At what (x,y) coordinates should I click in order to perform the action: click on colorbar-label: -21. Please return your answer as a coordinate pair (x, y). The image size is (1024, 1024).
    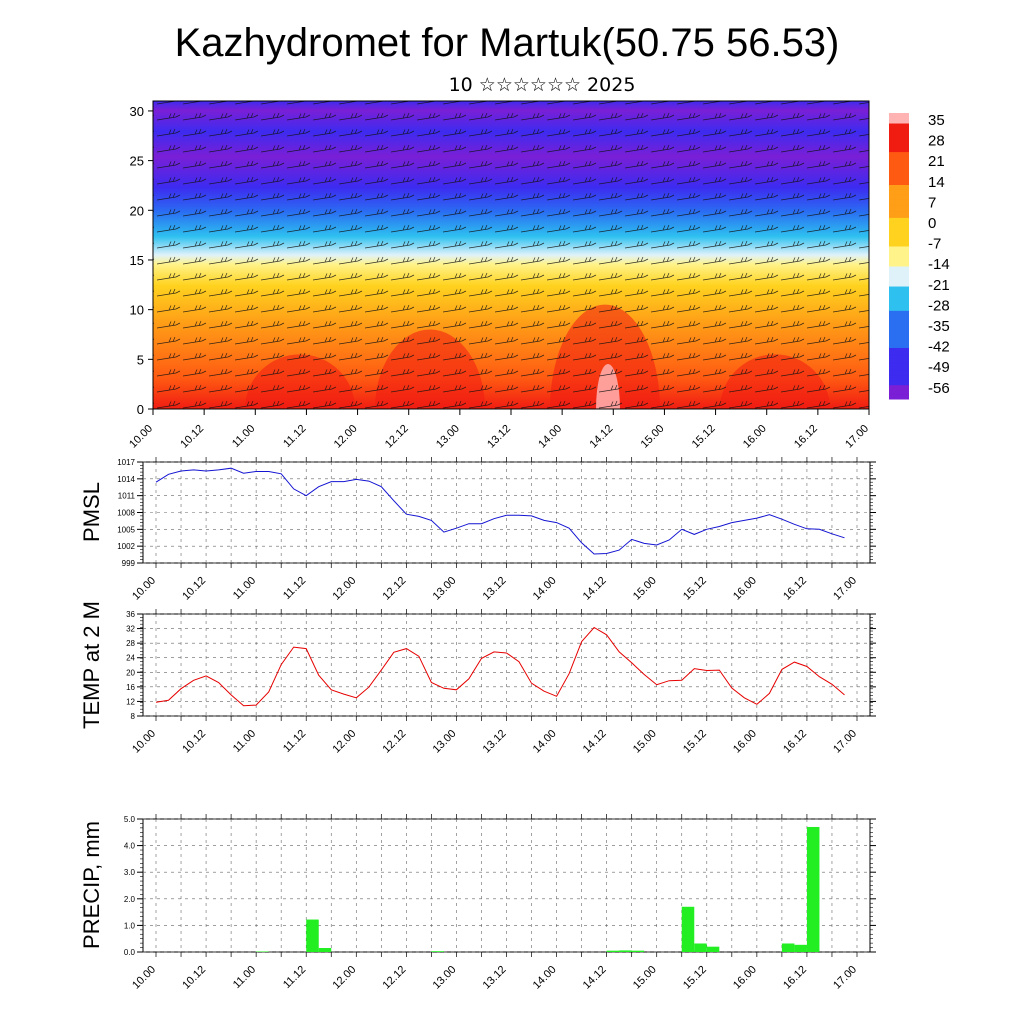
    Looking at the image, I should click on (939, 285).